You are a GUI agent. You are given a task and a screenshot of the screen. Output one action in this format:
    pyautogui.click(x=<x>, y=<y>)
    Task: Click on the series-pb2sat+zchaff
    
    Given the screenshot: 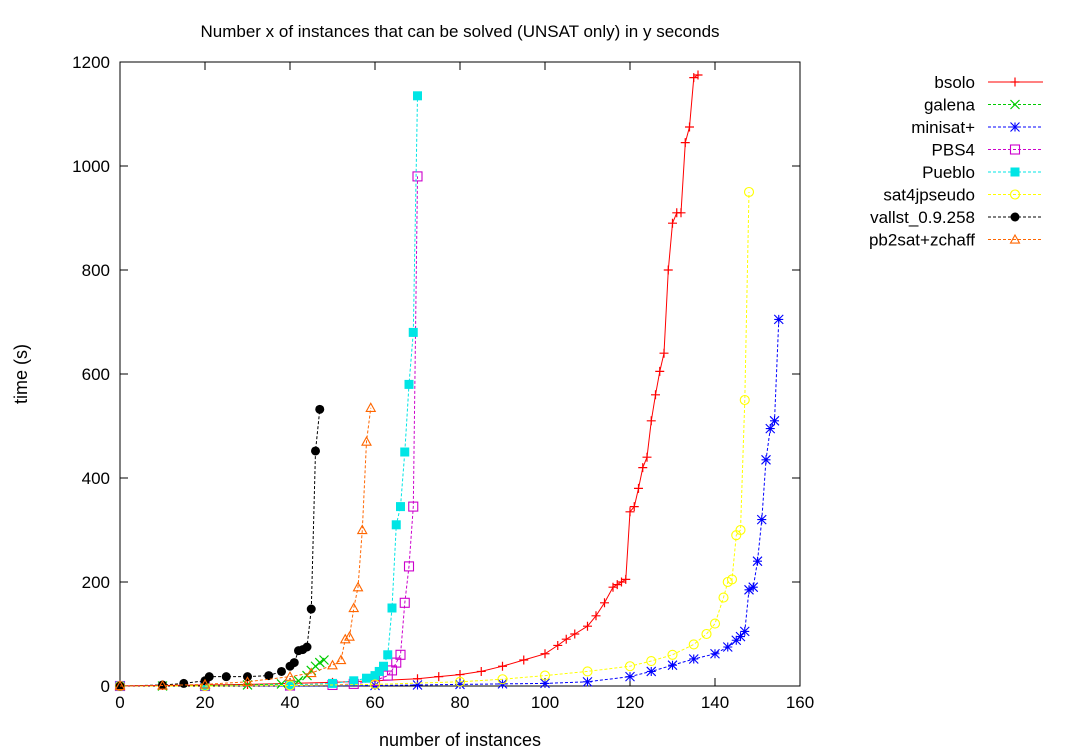 What is the action you would take?
    pyautogui.click(x=245, y=546)
    